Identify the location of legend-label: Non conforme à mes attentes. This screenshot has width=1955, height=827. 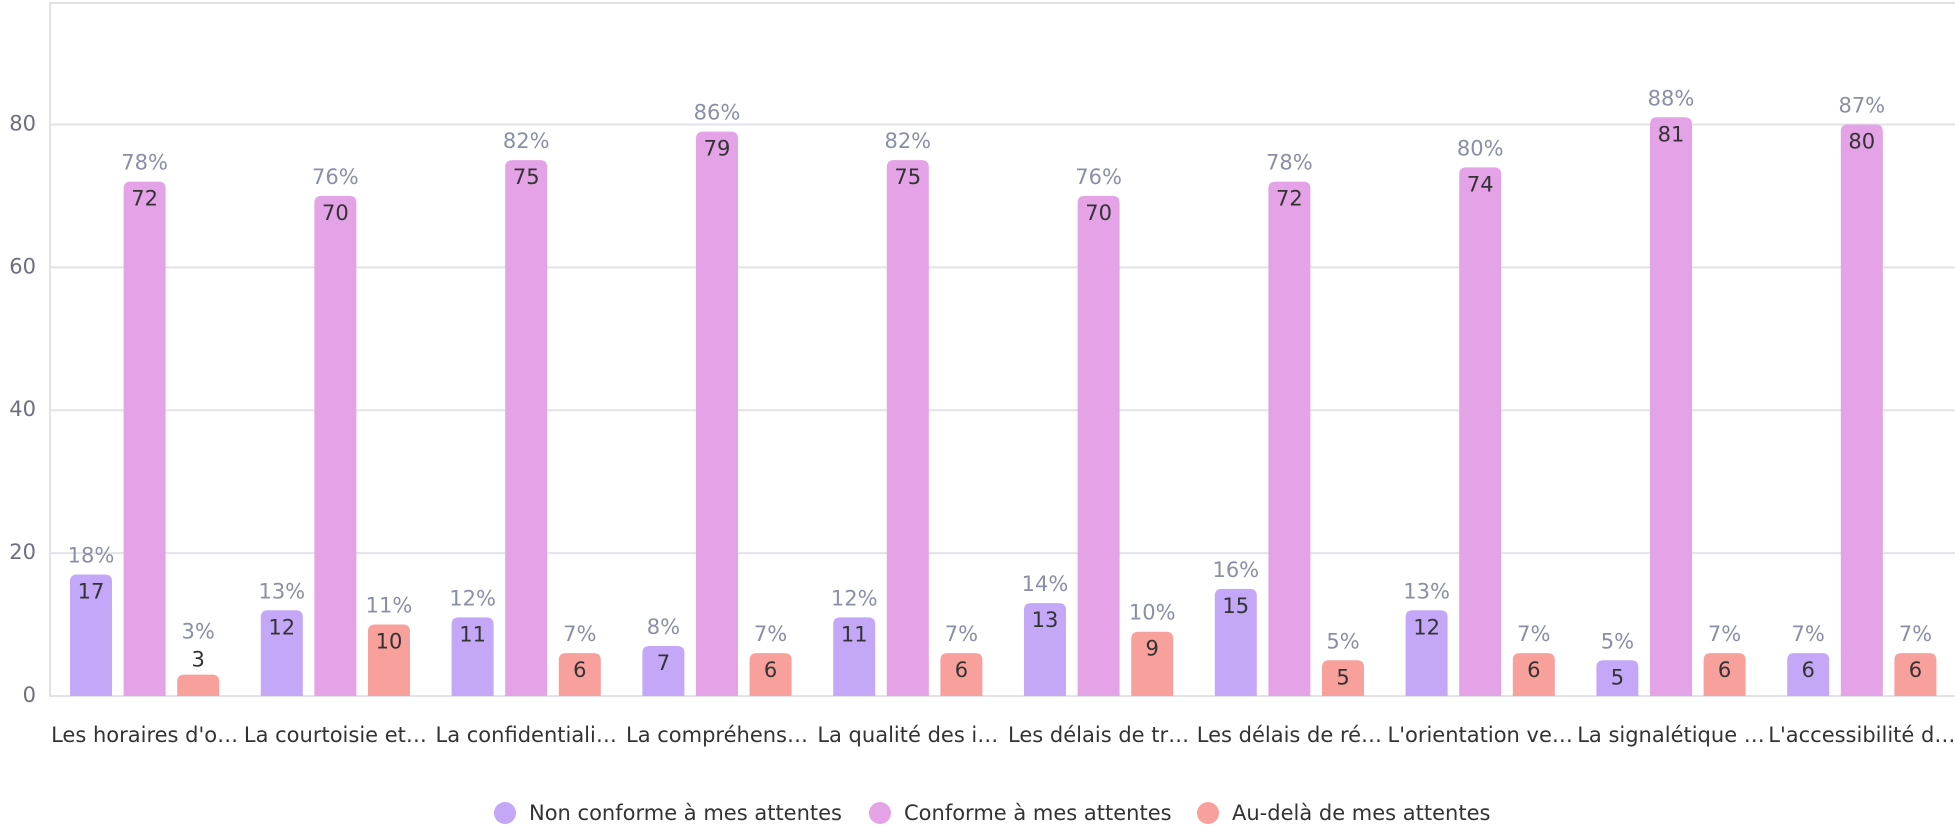
(685, 813).